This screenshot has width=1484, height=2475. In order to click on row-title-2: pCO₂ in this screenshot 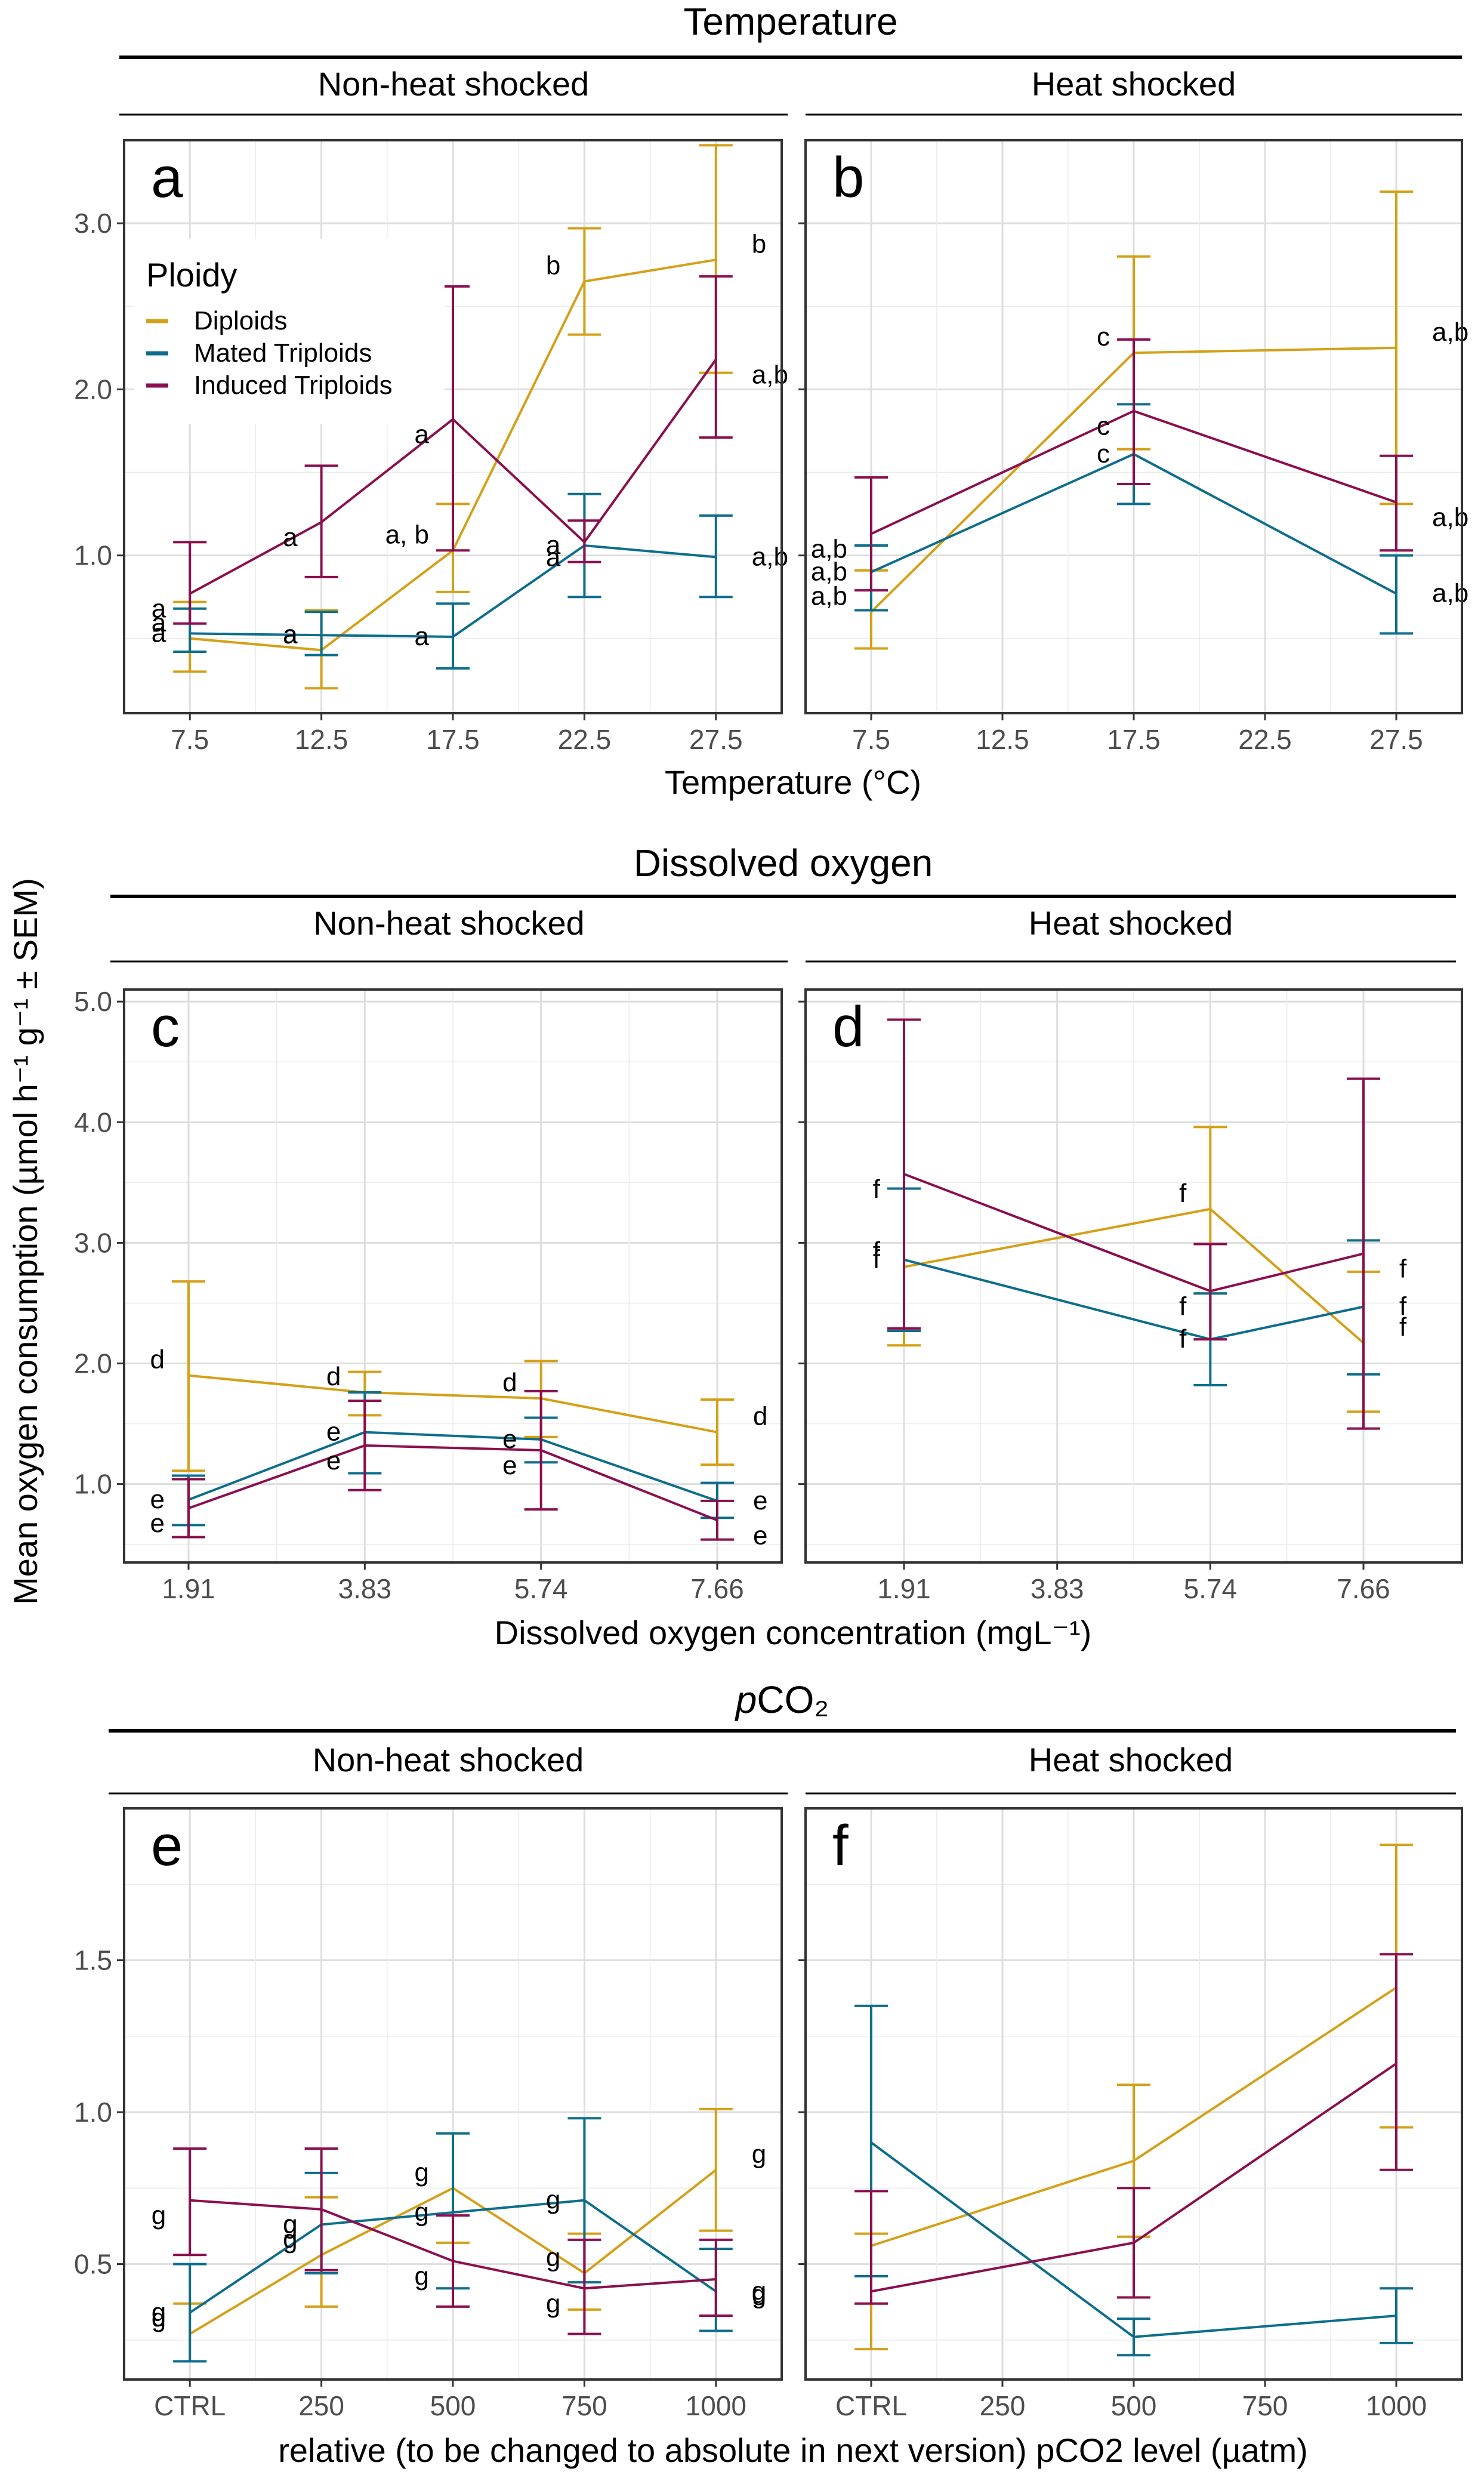, I will do `click(782, 1699)`.